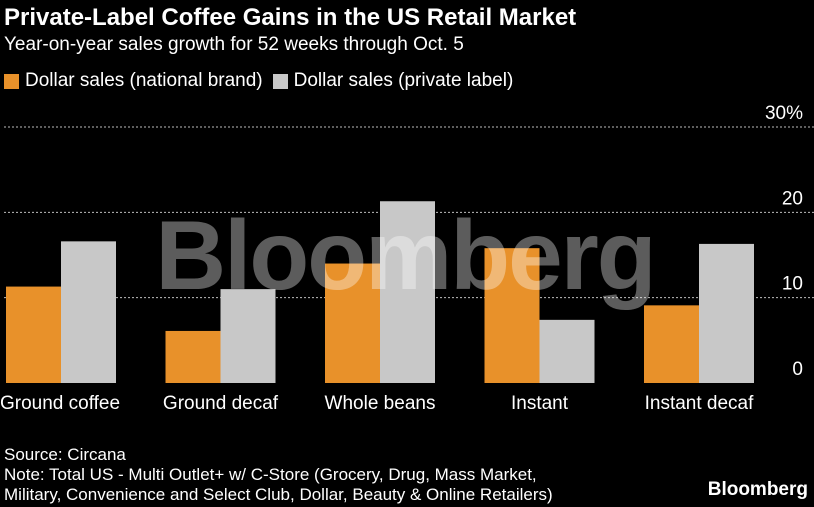 The image size is (814, 507). I want to click on y-tick-label: 10, so click(792, 284).